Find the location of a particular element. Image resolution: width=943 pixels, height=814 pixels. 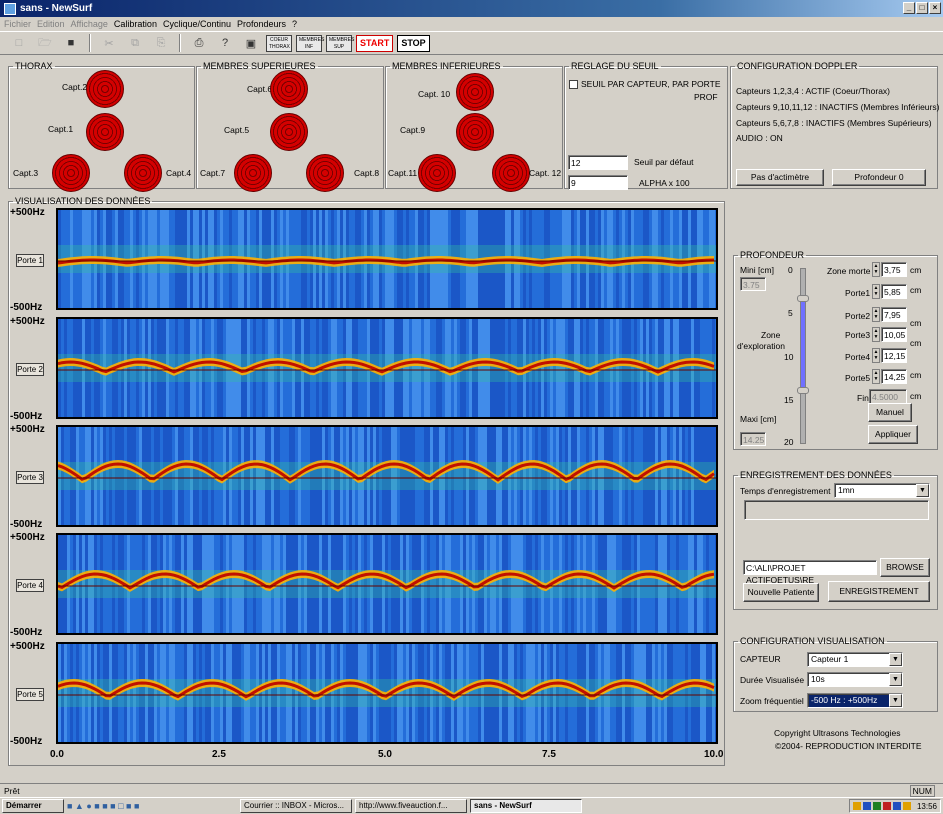

seuil-default-label: Seuil par défaut is located at coordinates (664, 162).